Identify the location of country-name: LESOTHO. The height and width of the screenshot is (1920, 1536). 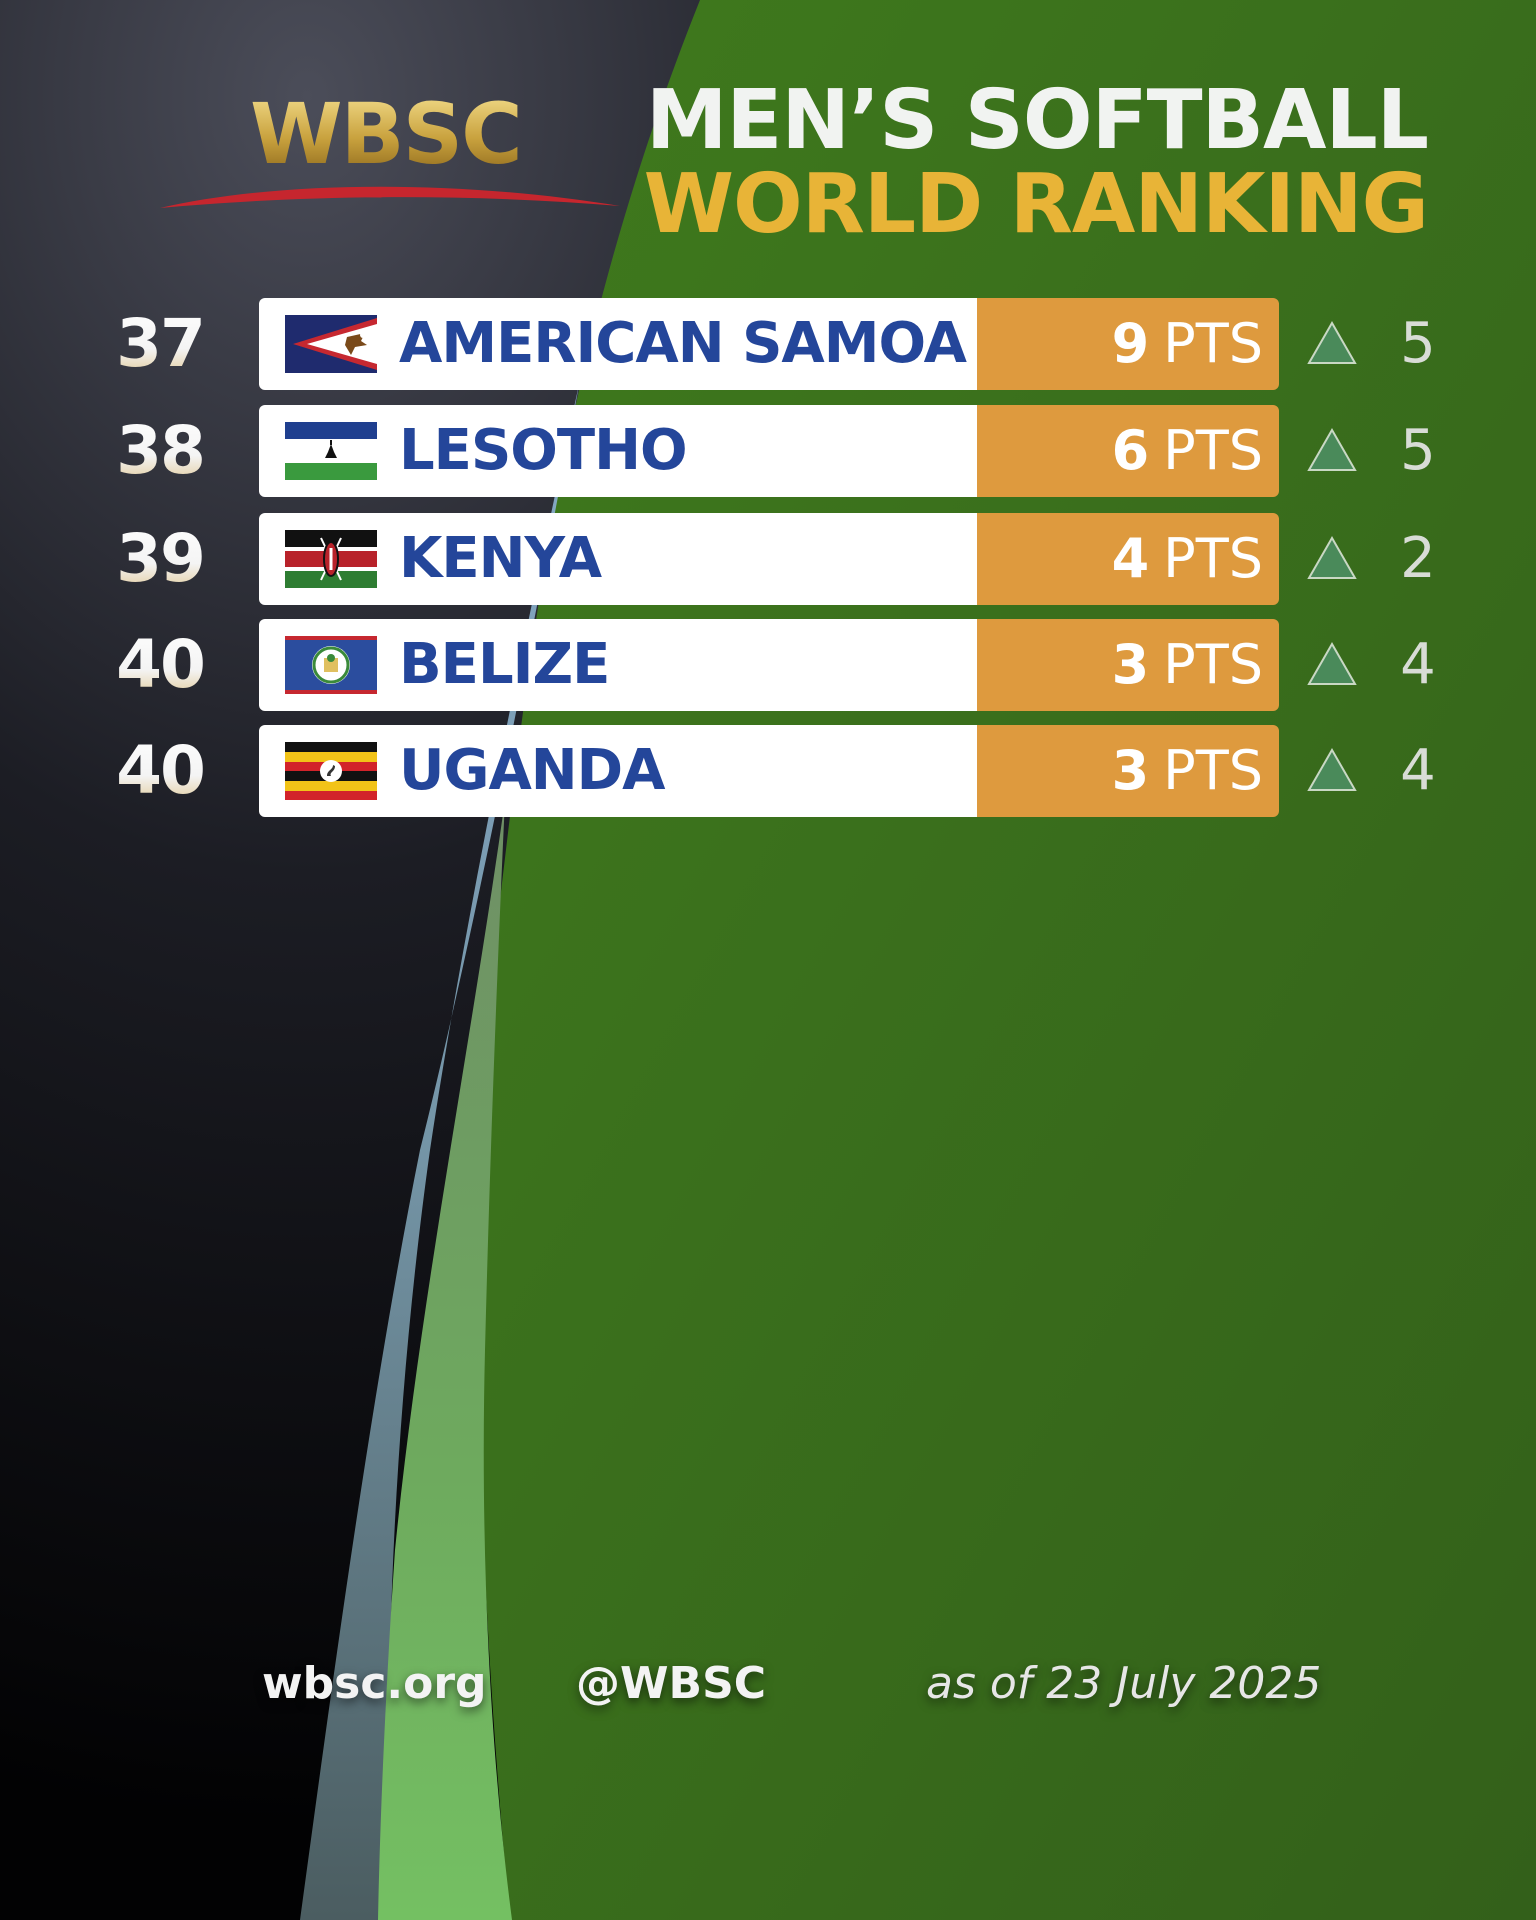
(543, 450).